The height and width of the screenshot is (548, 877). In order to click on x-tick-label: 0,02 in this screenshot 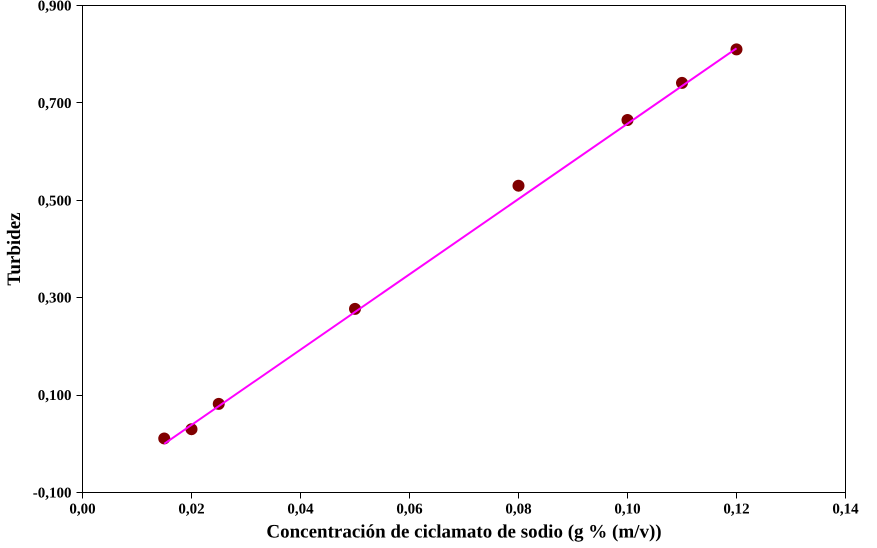, I will do `click(191, 510)`.